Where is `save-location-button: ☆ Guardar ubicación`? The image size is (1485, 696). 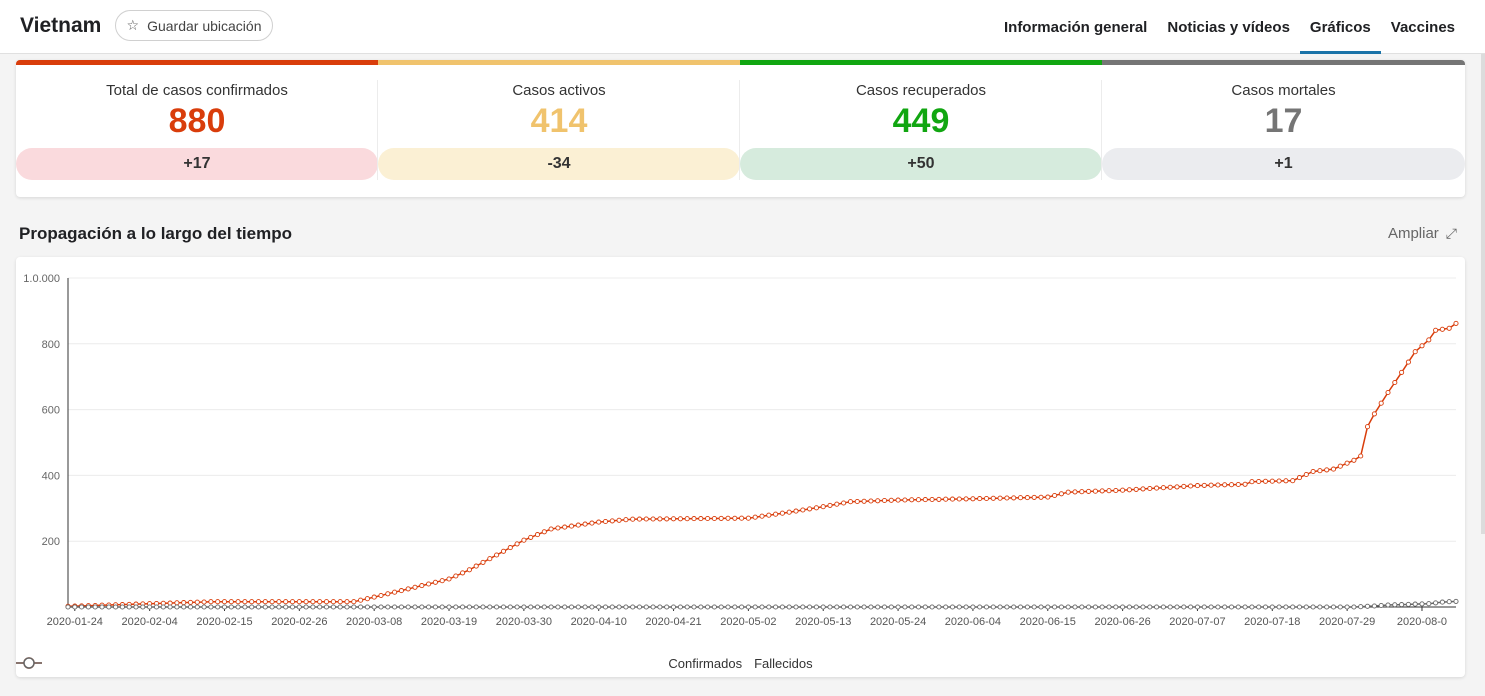 save-location-button: ☆ Guardar ubicación is located at coordinates (194, 25).